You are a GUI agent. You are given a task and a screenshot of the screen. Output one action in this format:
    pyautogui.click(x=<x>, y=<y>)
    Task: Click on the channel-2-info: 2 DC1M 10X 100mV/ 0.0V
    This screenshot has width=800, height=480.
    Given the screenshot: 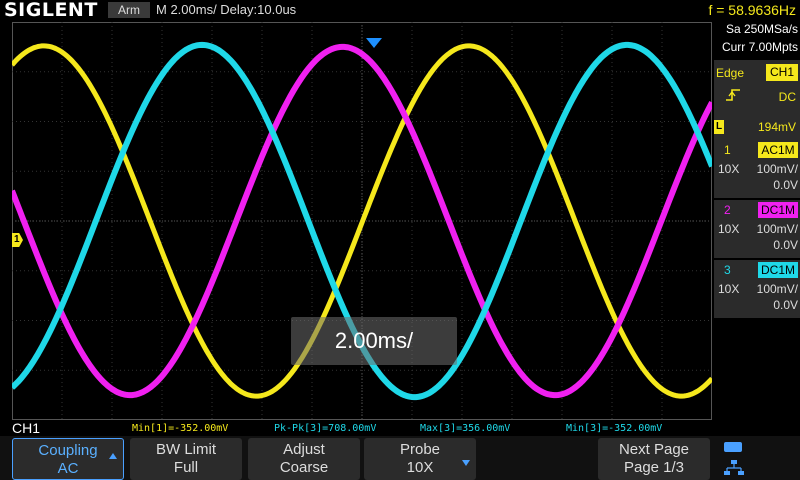 What is the action you would take?
    pyautogui.click(x=757, y=229)
    